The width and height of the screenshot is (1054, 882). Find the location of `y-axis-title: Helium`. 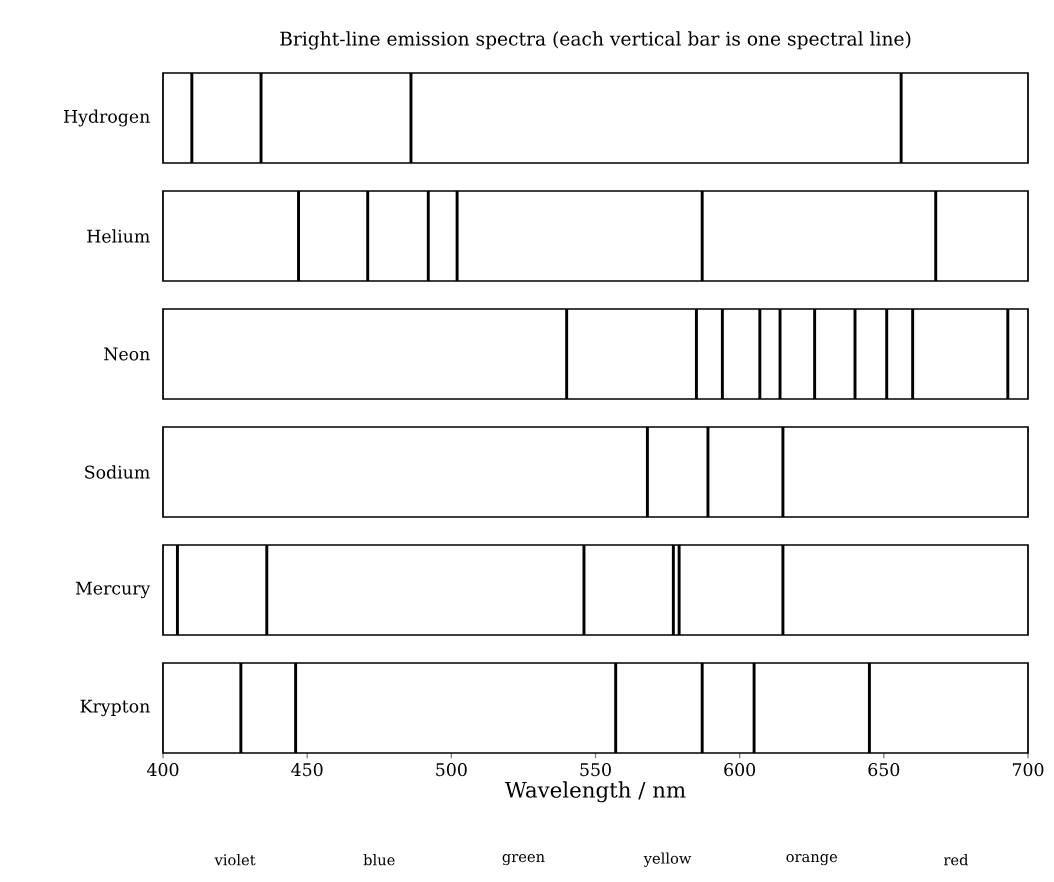

y-axis-title: Helium is located at coordinates (118, 236).